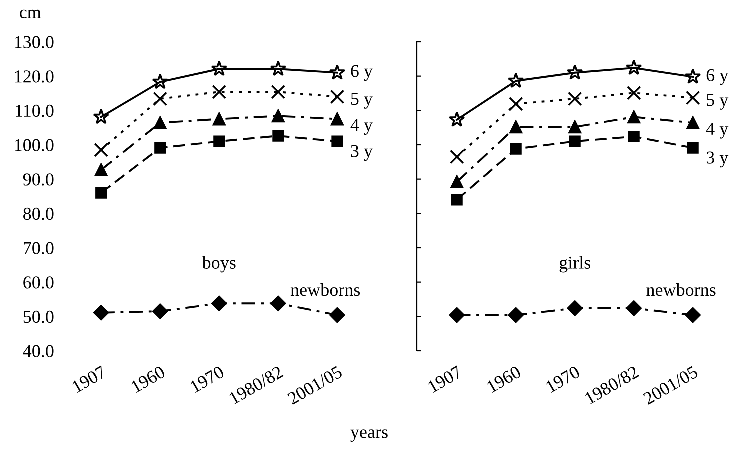 The image size is (739, 452). I want to click on annotation: boys, so click(219, 264).